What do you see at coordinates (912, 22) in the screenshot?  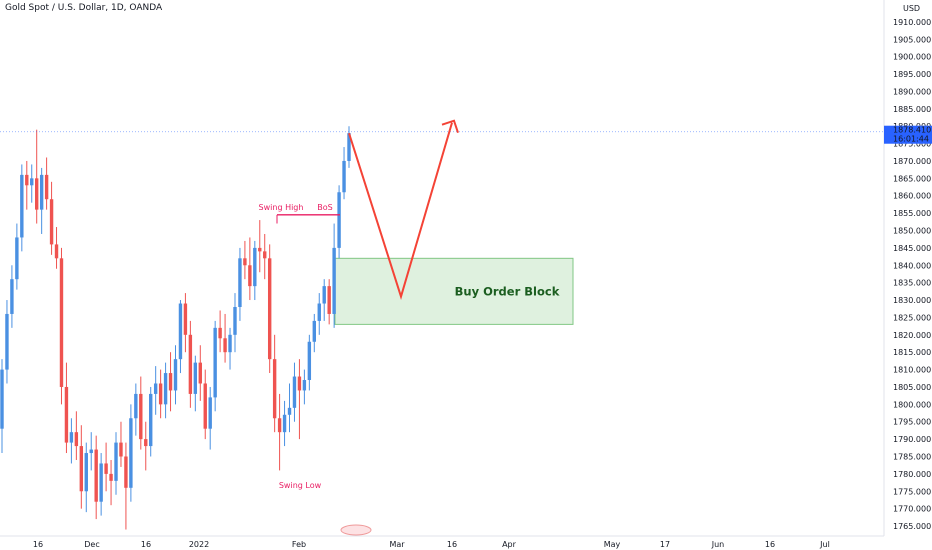 I see `y-tick-label: 1910.000` at bounding box center [912, 22].